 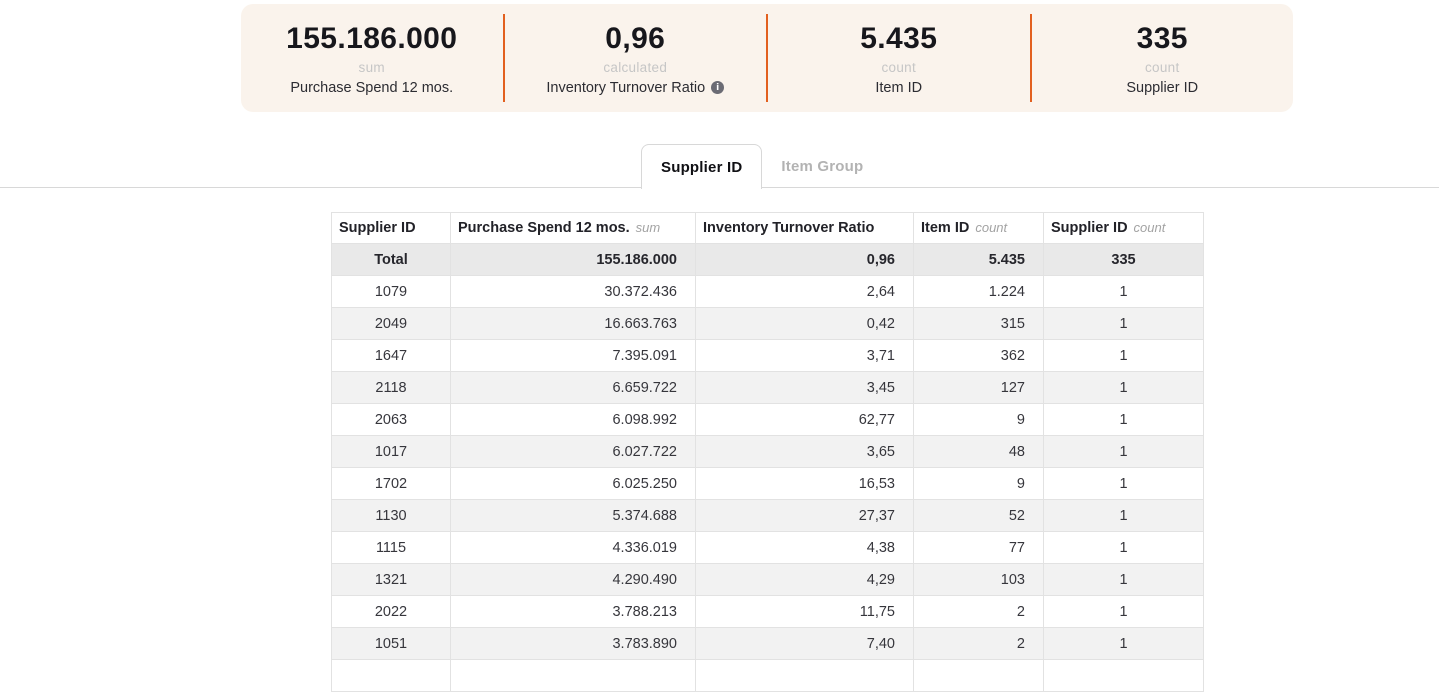 What do you see at coordinates (1163, 58) in the screenshot?
I see `kpi-card-supplier-id: 335 count Supplier ID` at bounding box center [1163, 58].